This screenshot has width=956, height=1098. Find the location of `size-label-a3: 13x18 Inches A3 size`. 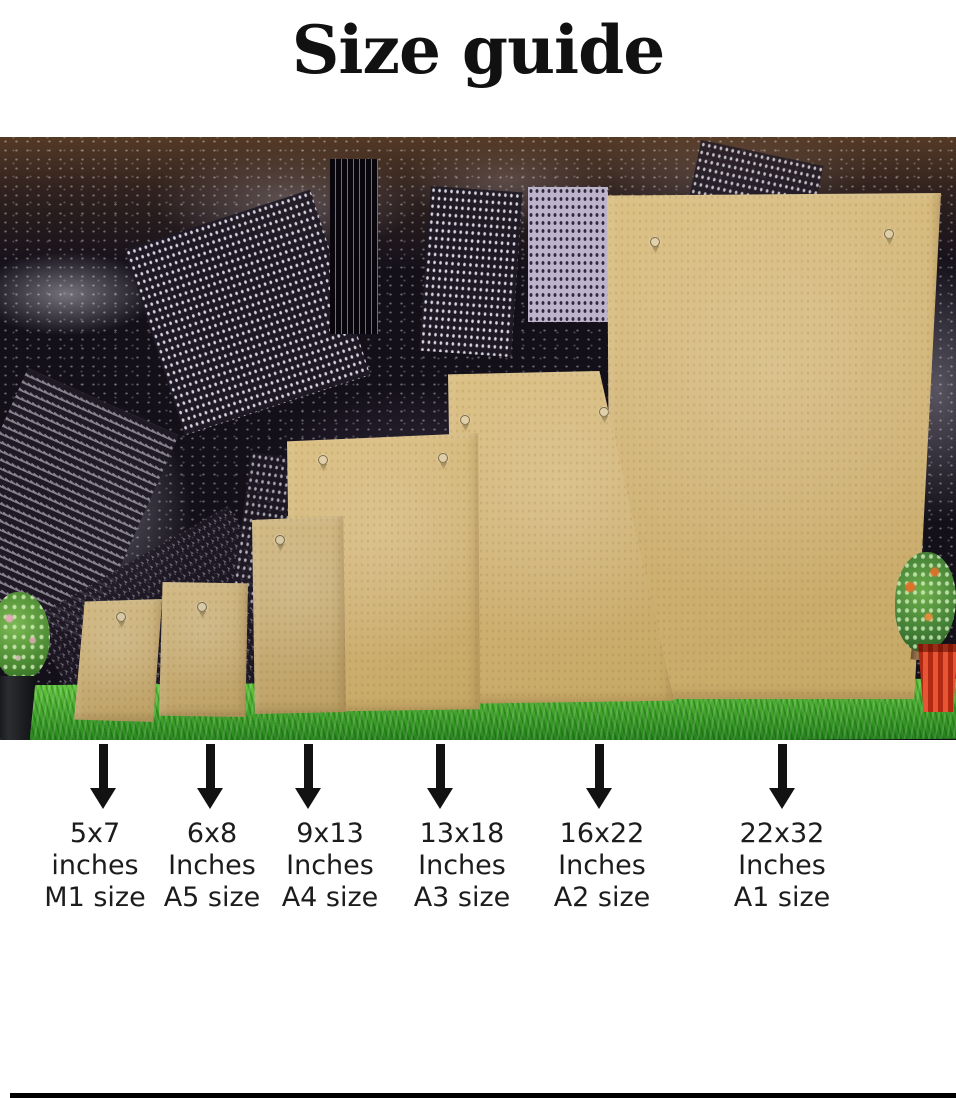

size-label-a3: 13x18 Inches A3 size is located at coordinates (462, 866).